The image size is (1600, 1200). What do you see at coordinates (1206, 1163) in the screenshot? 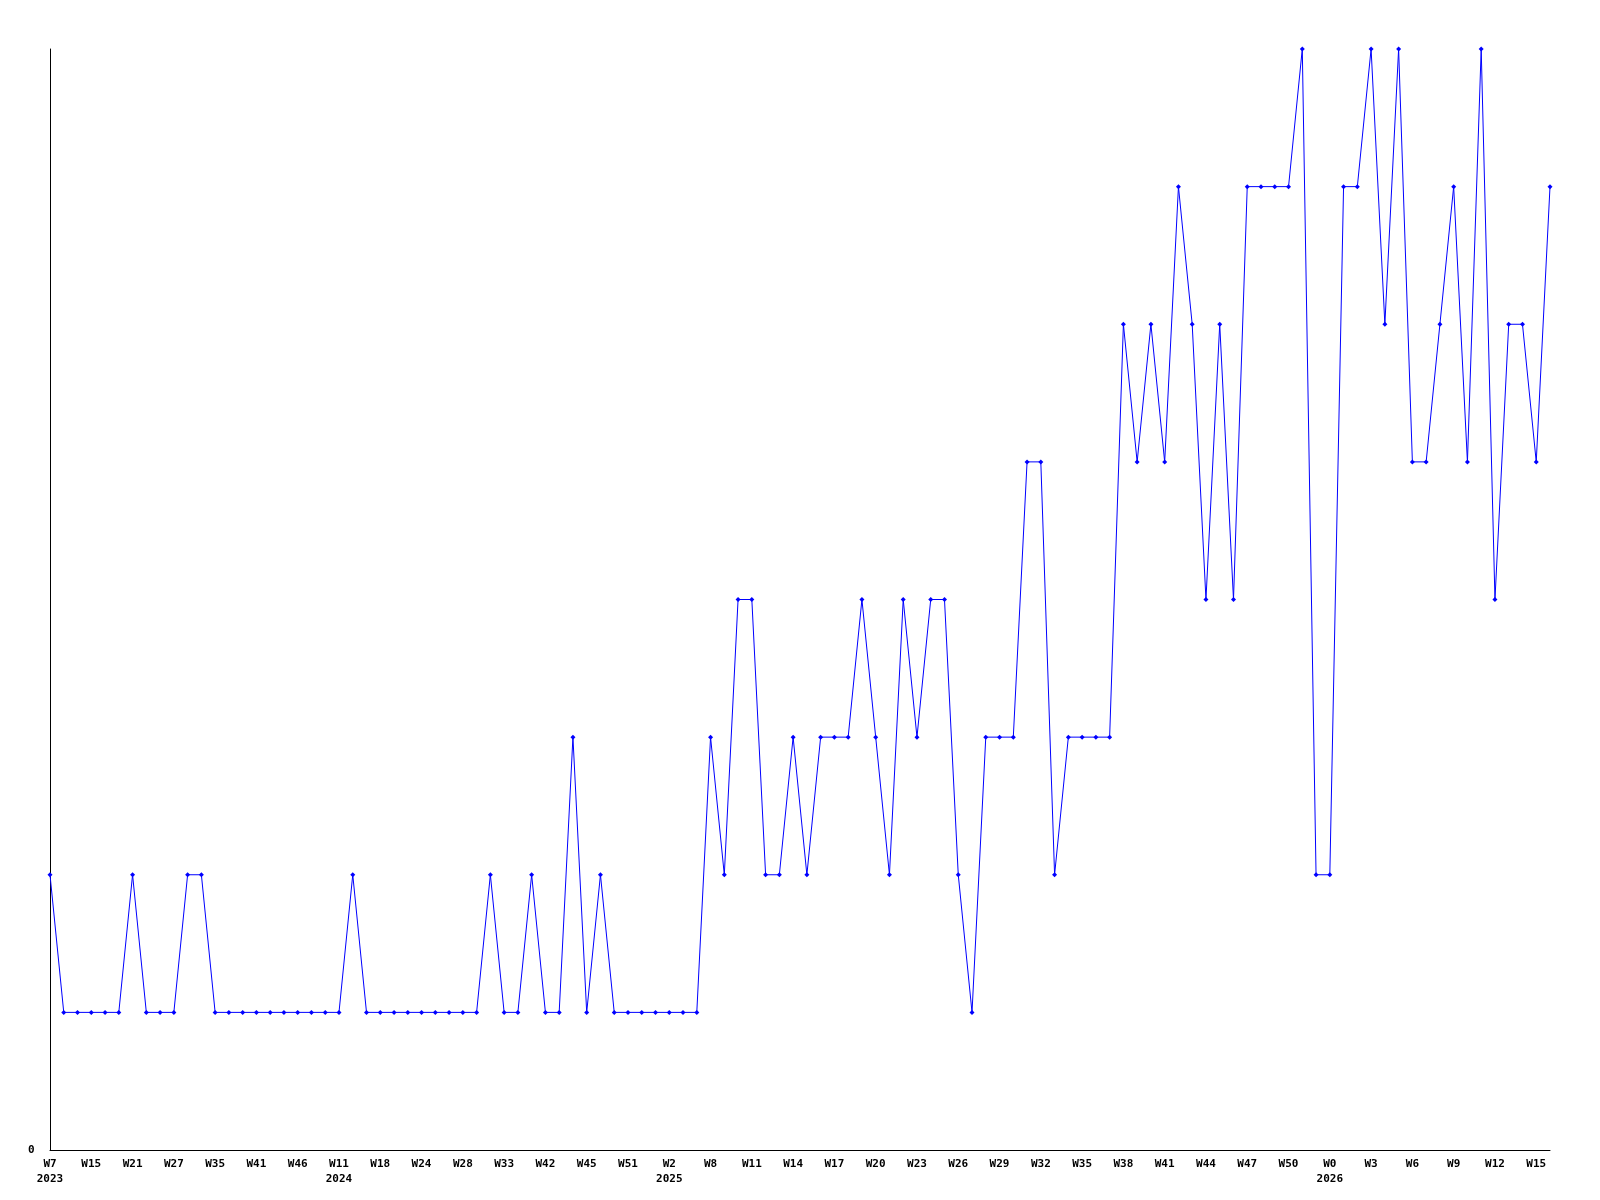
I see `x-tick-label: W44` at bounding box center [1206, 1163].